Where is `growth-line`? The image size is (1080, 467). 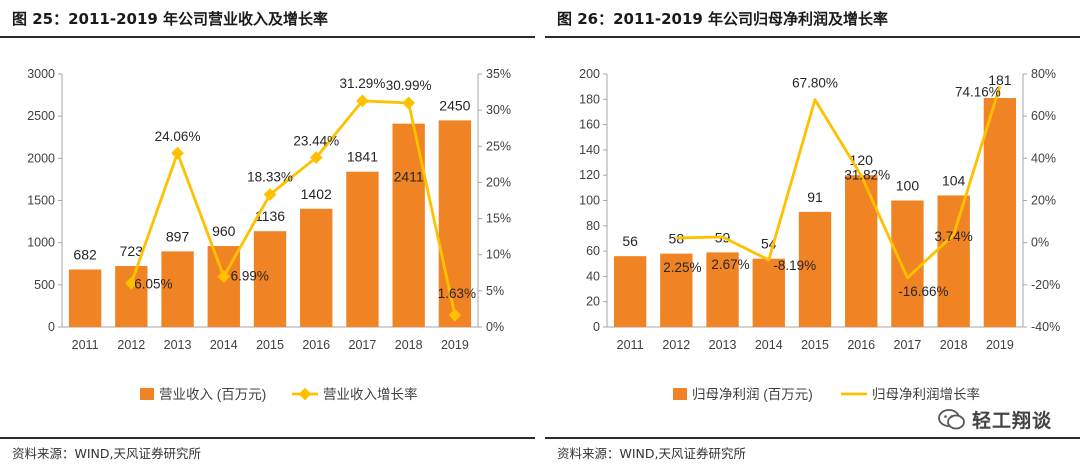 growth-line is located at coordinates (293, 207).